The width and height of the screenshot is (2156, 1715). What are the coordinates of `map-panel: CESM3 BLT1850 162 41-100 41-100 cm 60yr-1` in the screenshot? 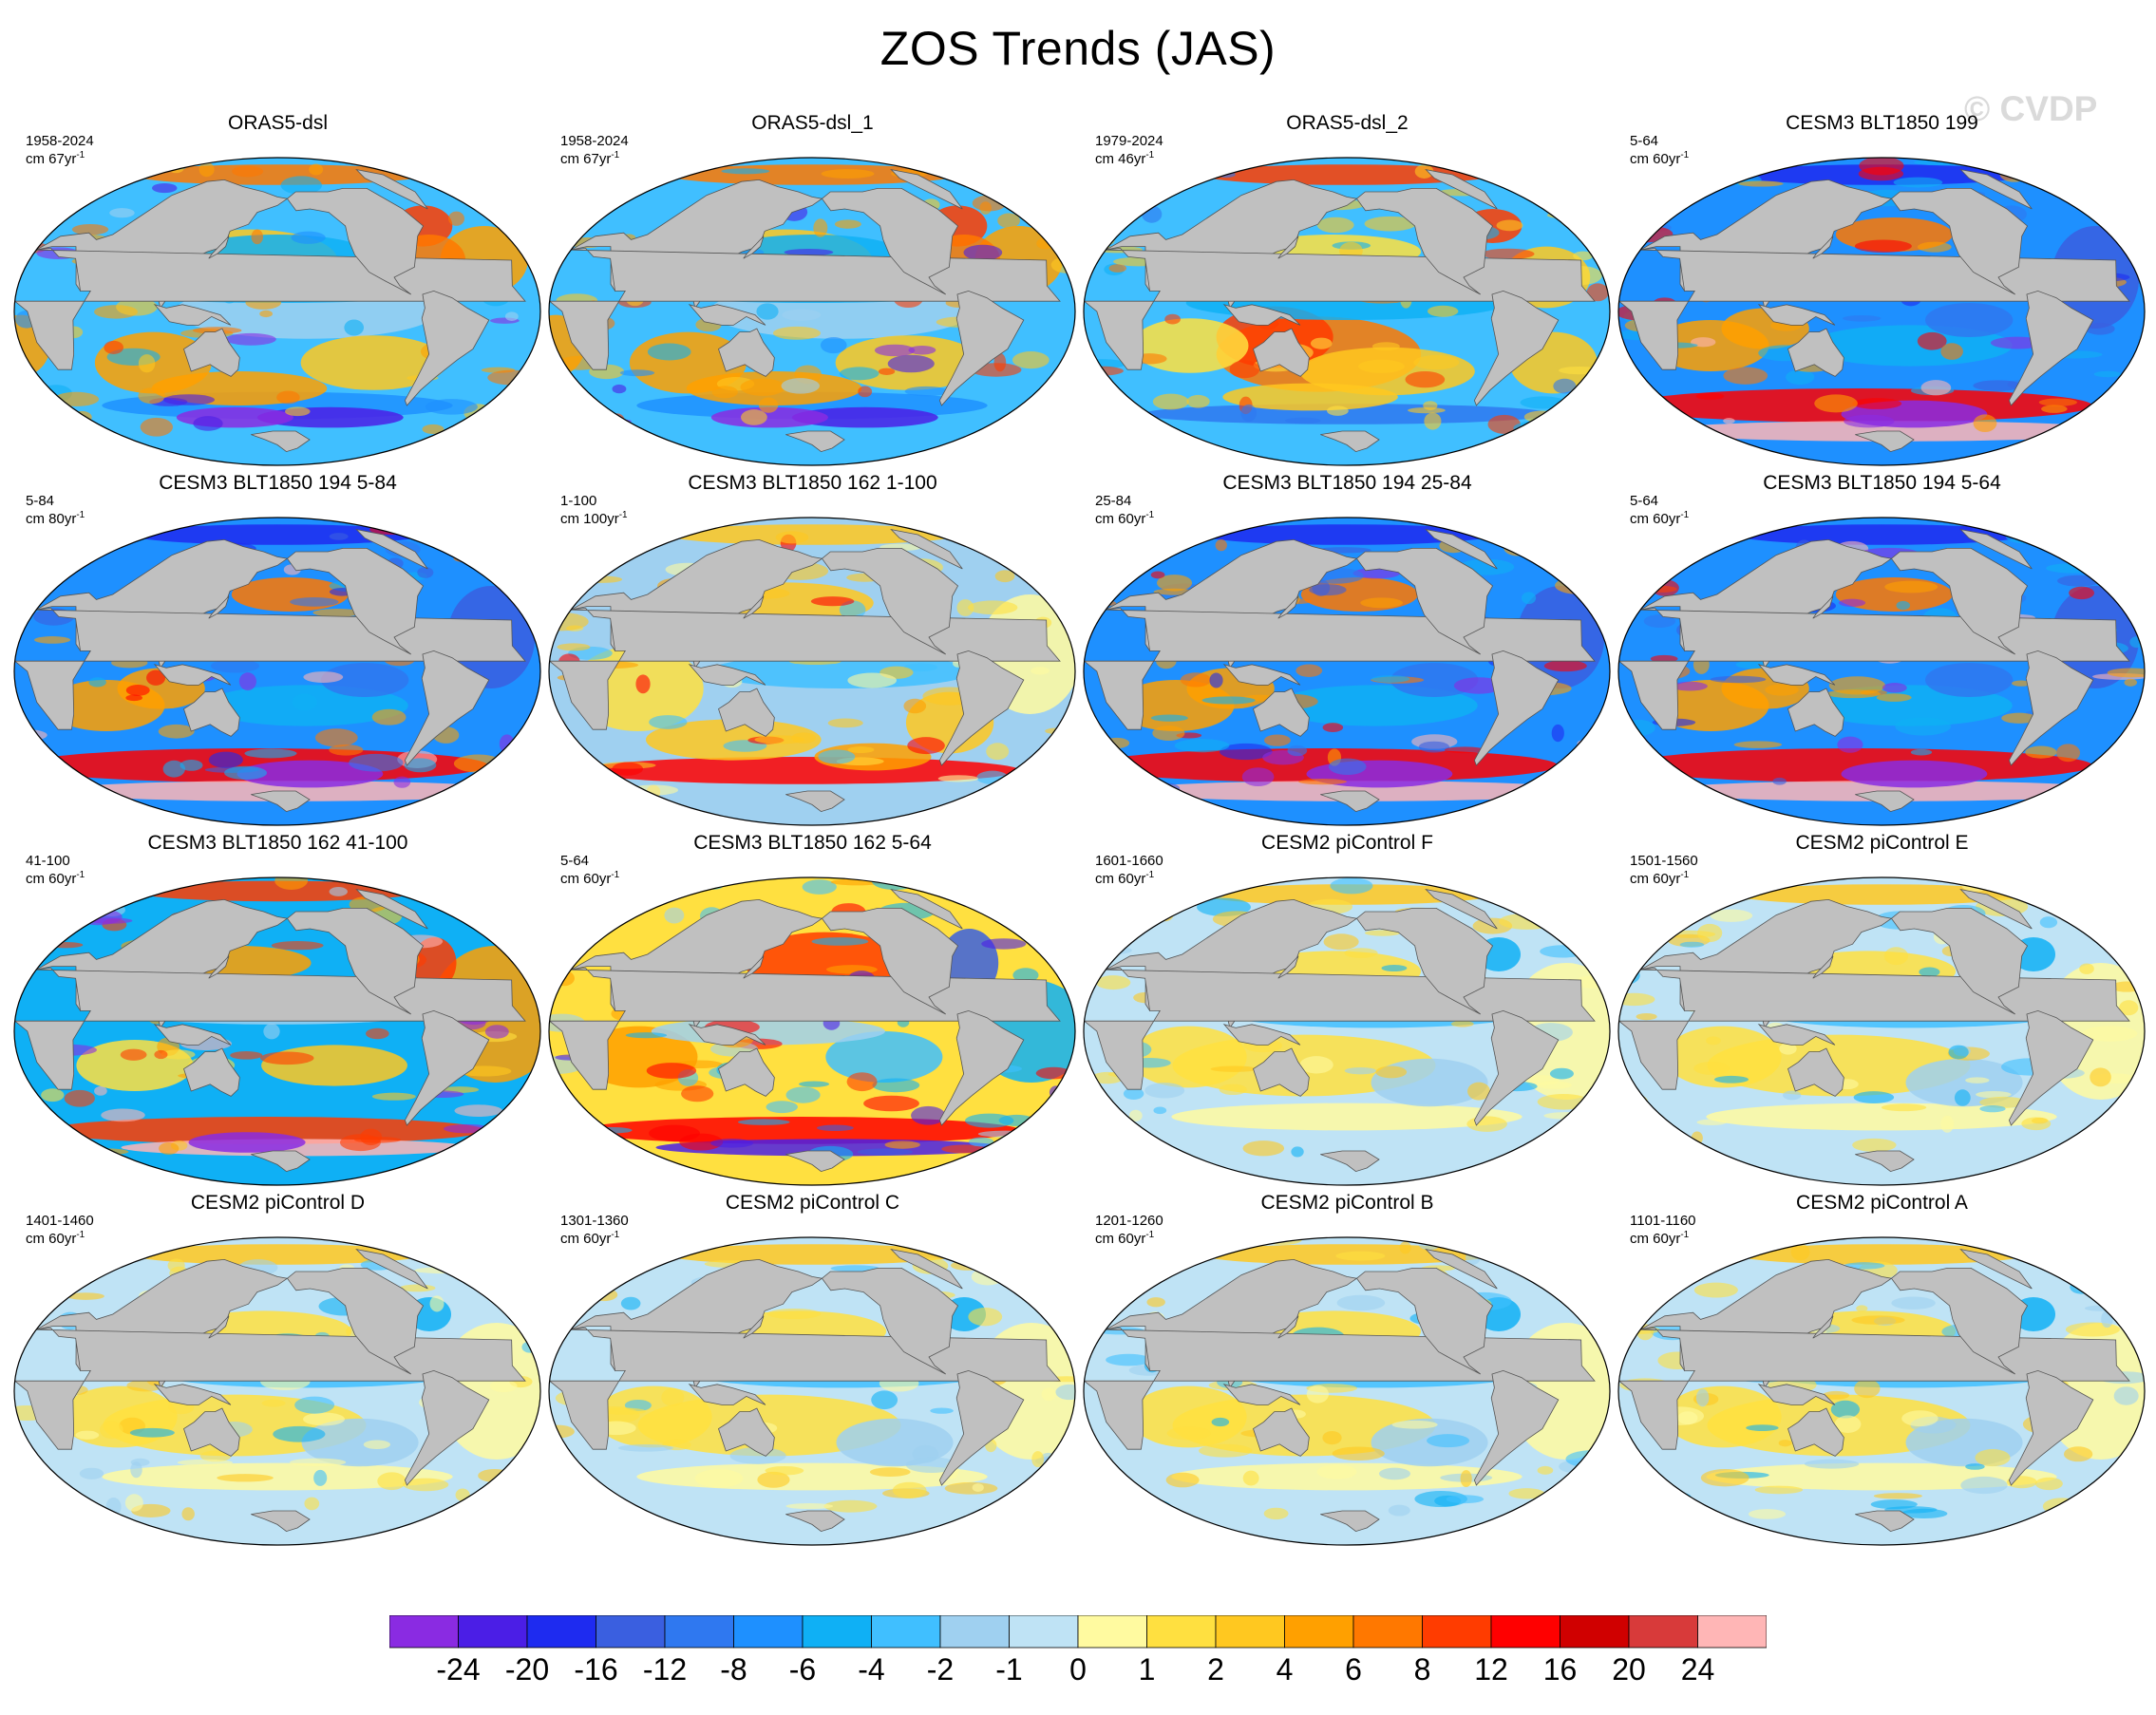 It's located at (278, 1012).